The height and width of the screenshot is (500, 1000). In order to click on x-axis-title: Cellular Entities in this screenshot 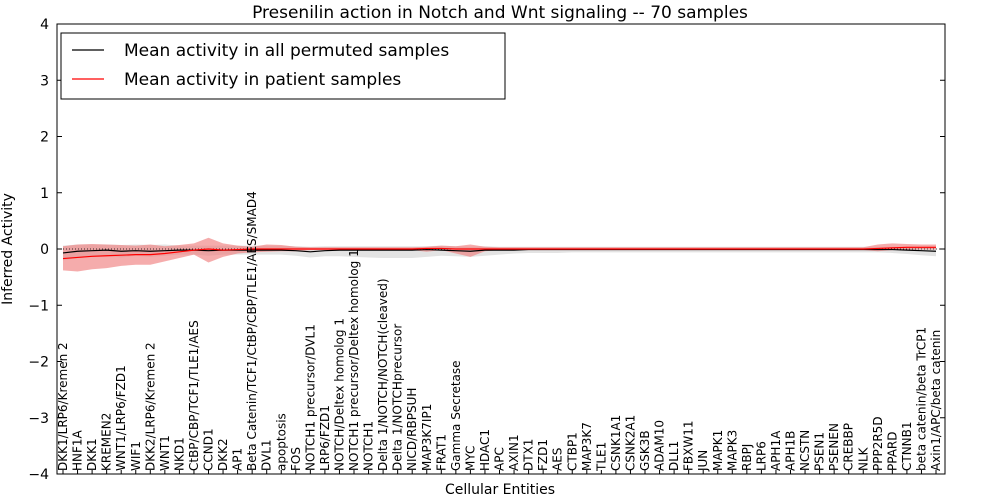, I will do `click(500, 490)`.